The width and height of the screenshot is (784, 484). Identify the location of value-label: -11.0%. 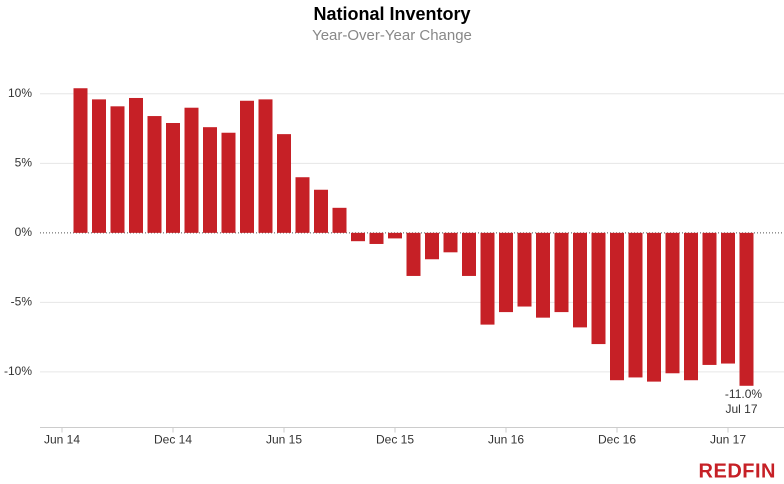
(743, 394).